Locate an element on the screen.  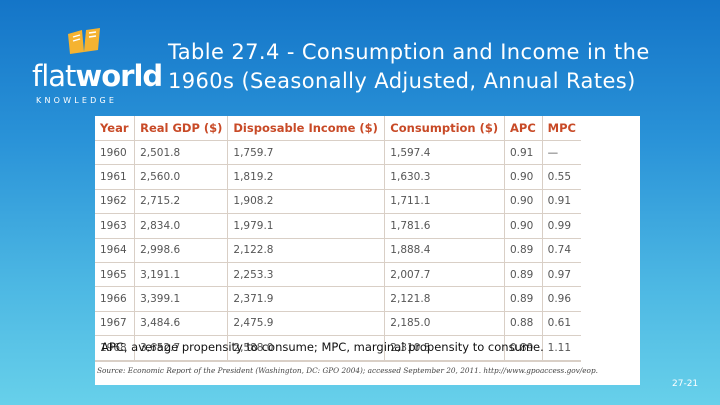
table-row: 1967 3,484.6 2,475.9 2,185.0 0.88 0.61 is located at coordinates (338, 324).